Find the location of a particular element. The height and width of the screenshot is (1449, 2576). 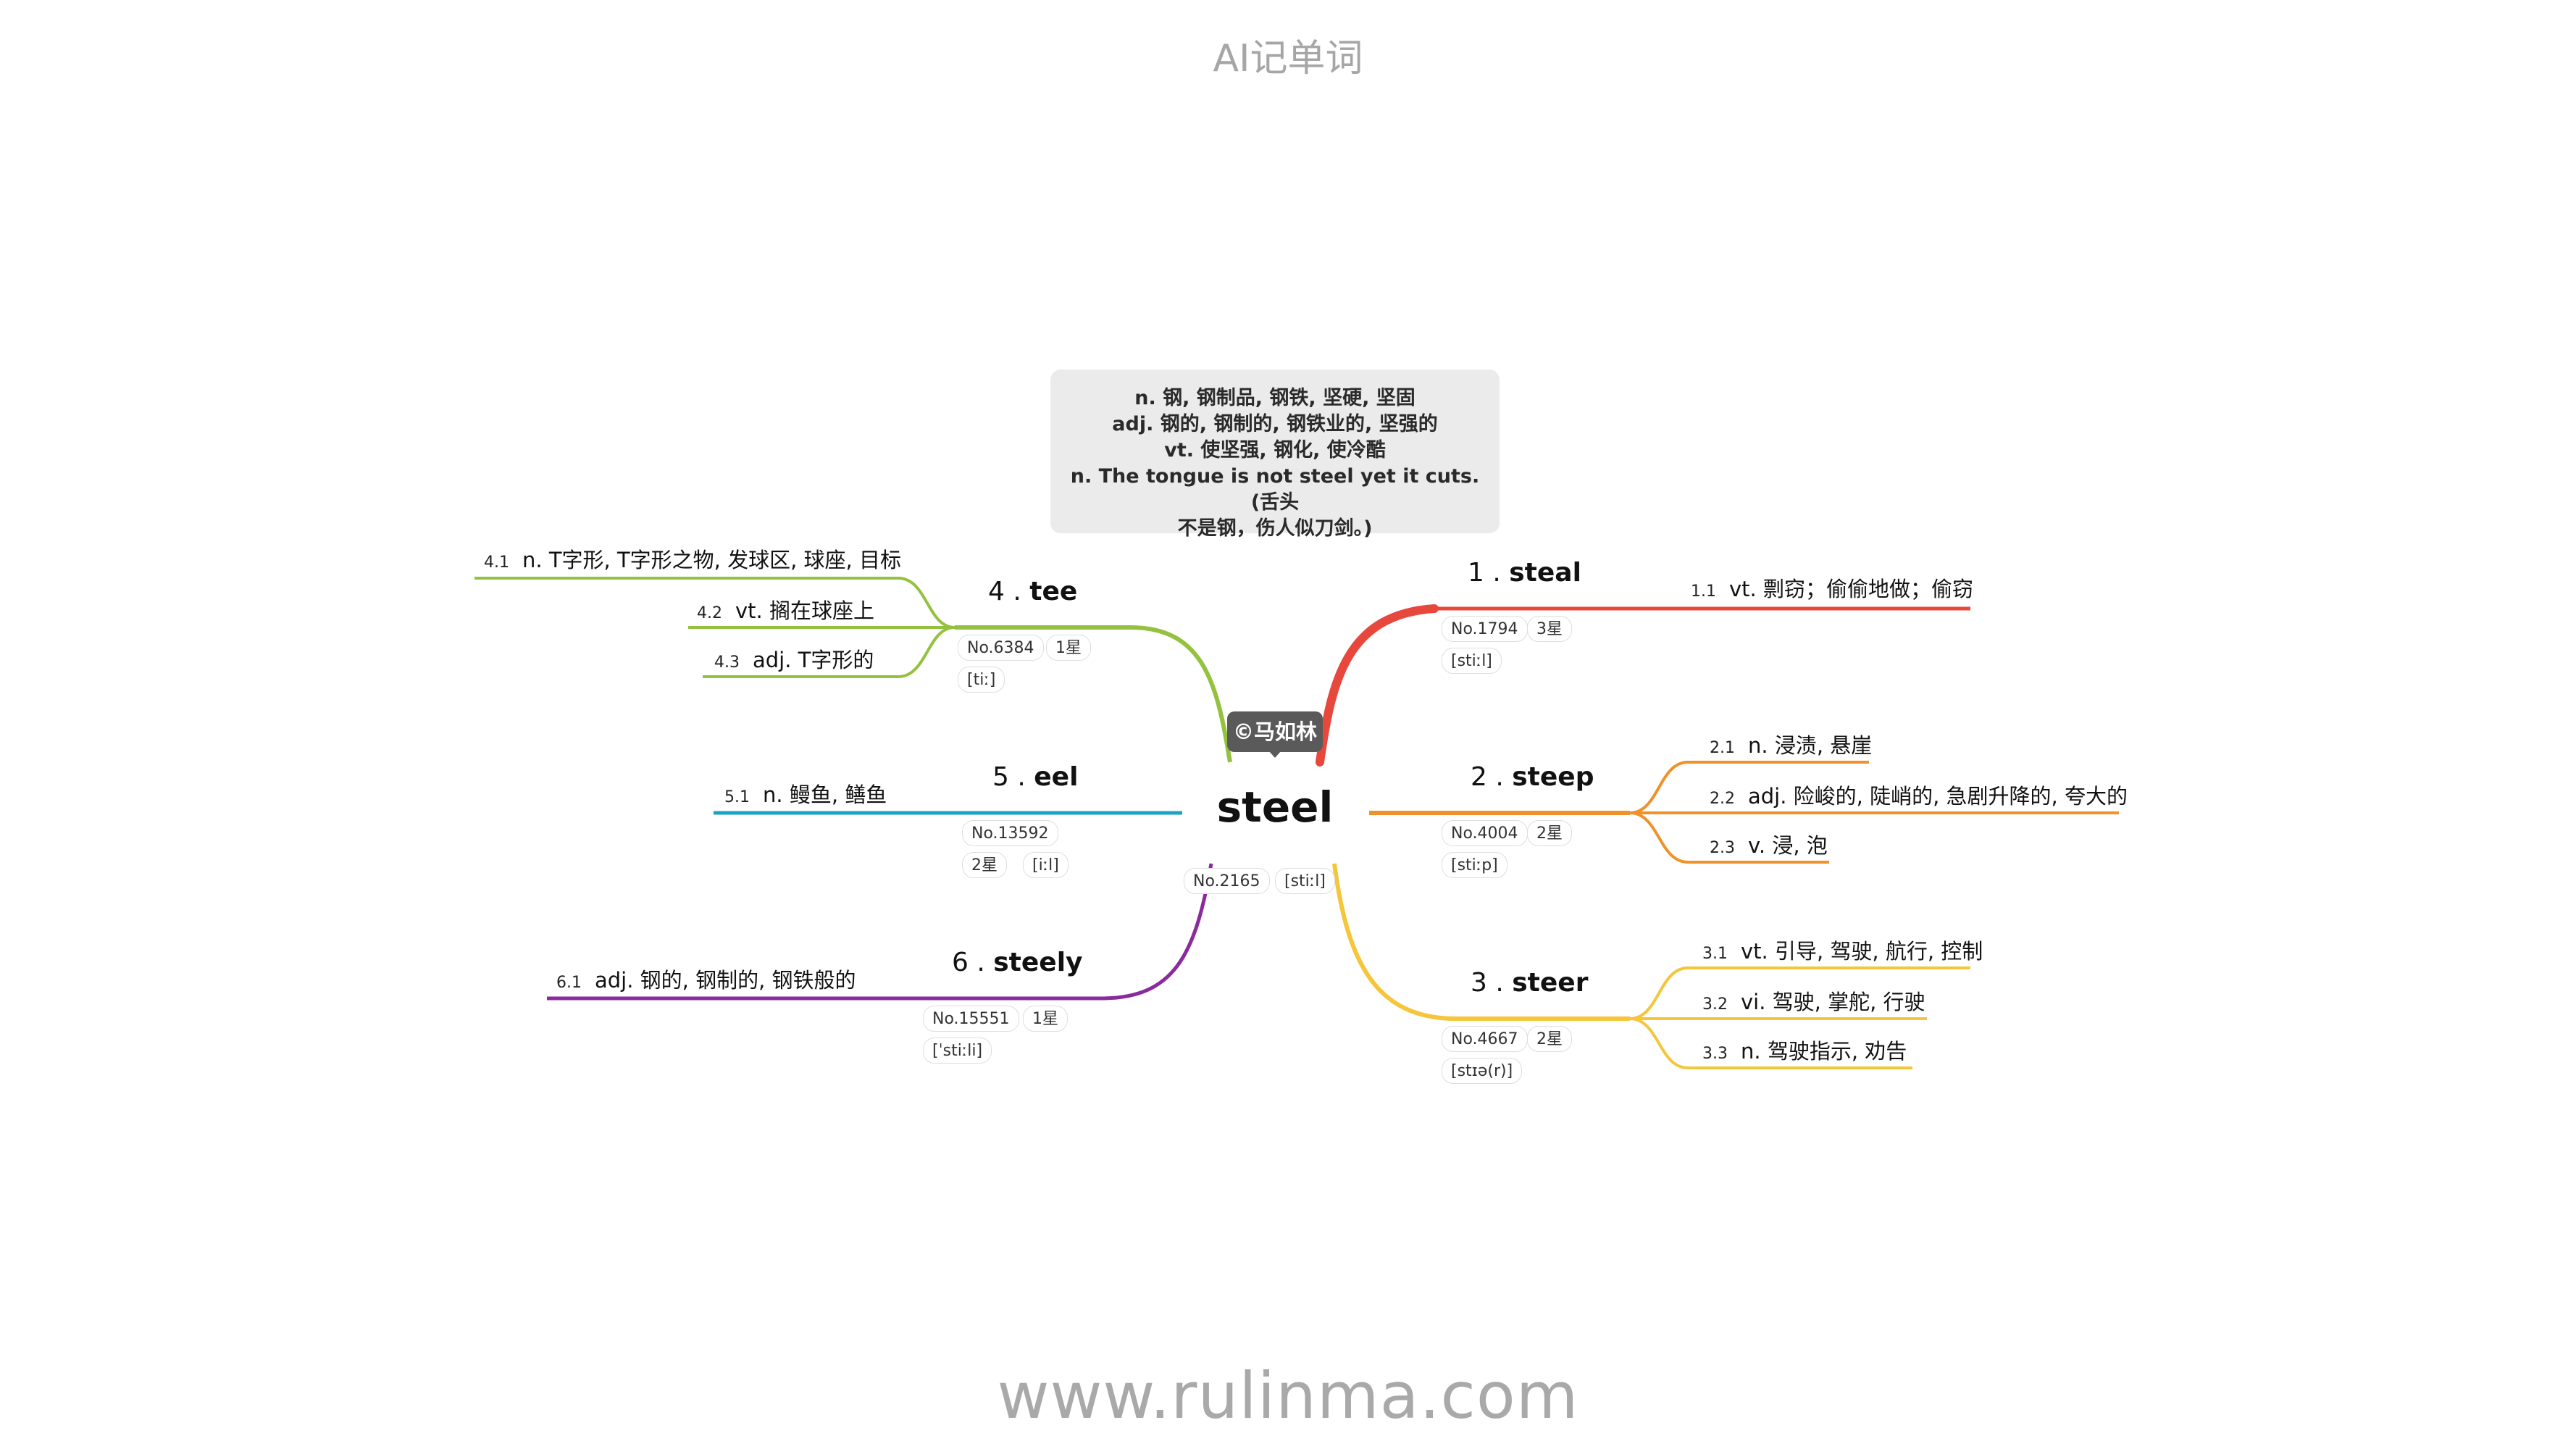

sense-text: adj. T字形的 is located at coordinates (813, 660).